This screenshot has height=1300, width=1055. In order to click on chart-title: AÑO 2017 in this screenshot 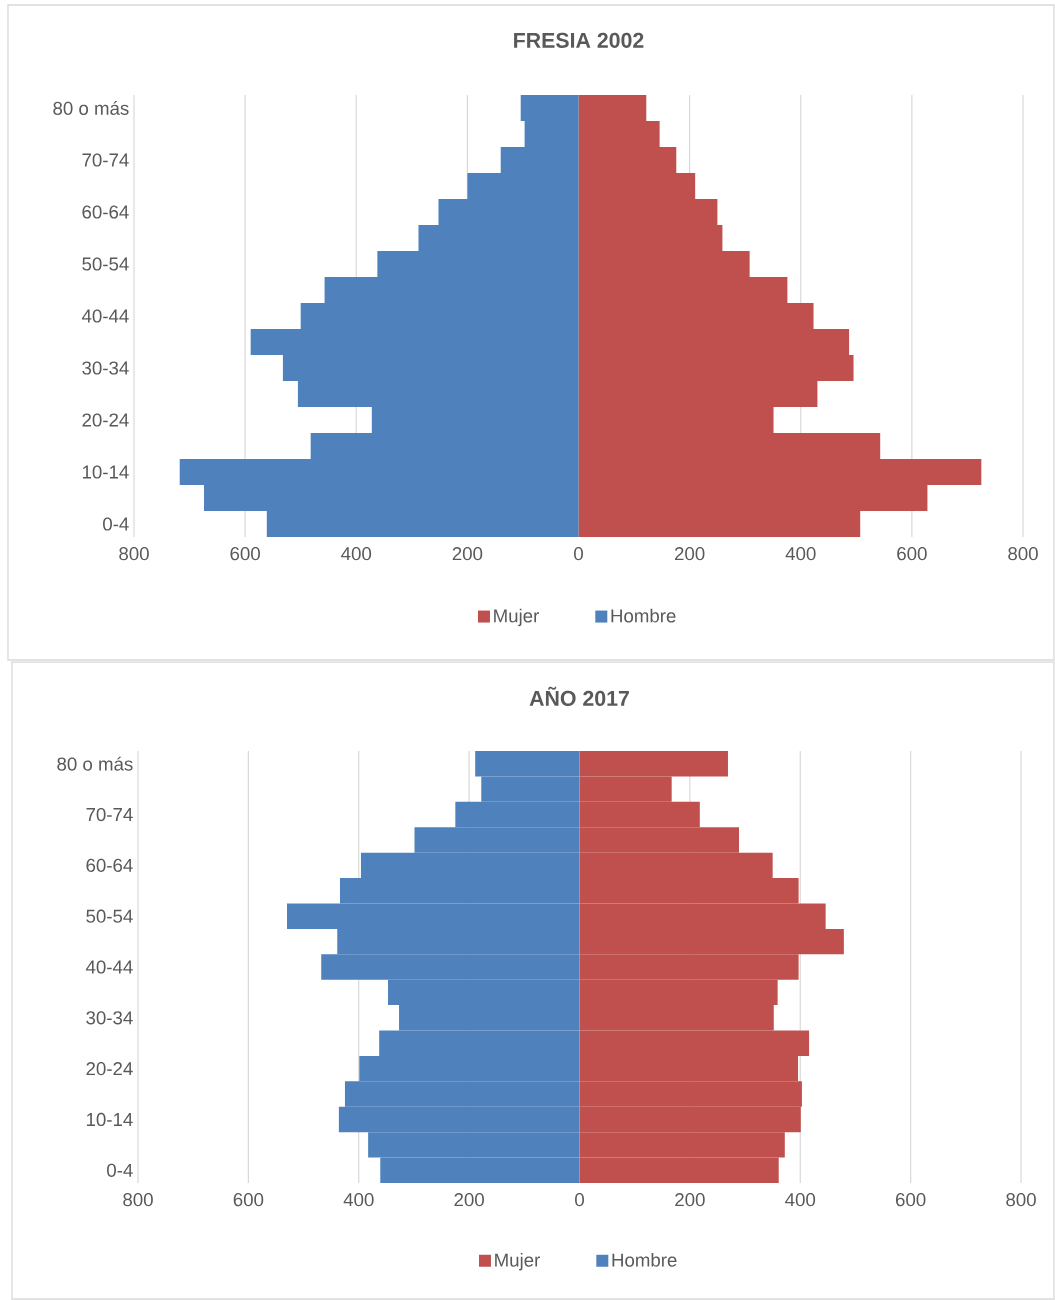, I will do `click(579, 696)`.